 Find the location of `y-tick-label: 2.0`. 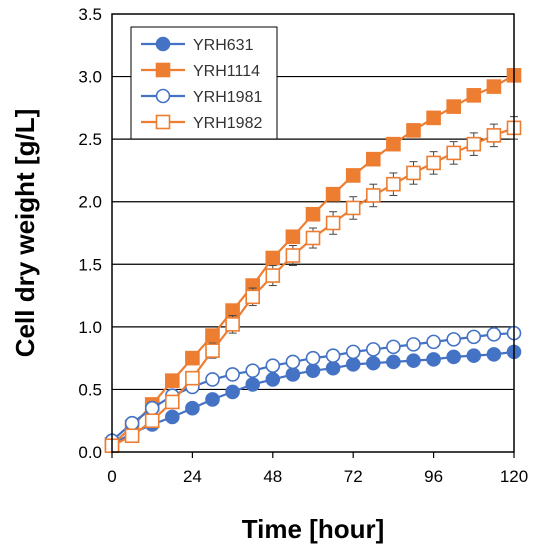

y-tick-label: 2.0 is located at coordinates (90, 202).